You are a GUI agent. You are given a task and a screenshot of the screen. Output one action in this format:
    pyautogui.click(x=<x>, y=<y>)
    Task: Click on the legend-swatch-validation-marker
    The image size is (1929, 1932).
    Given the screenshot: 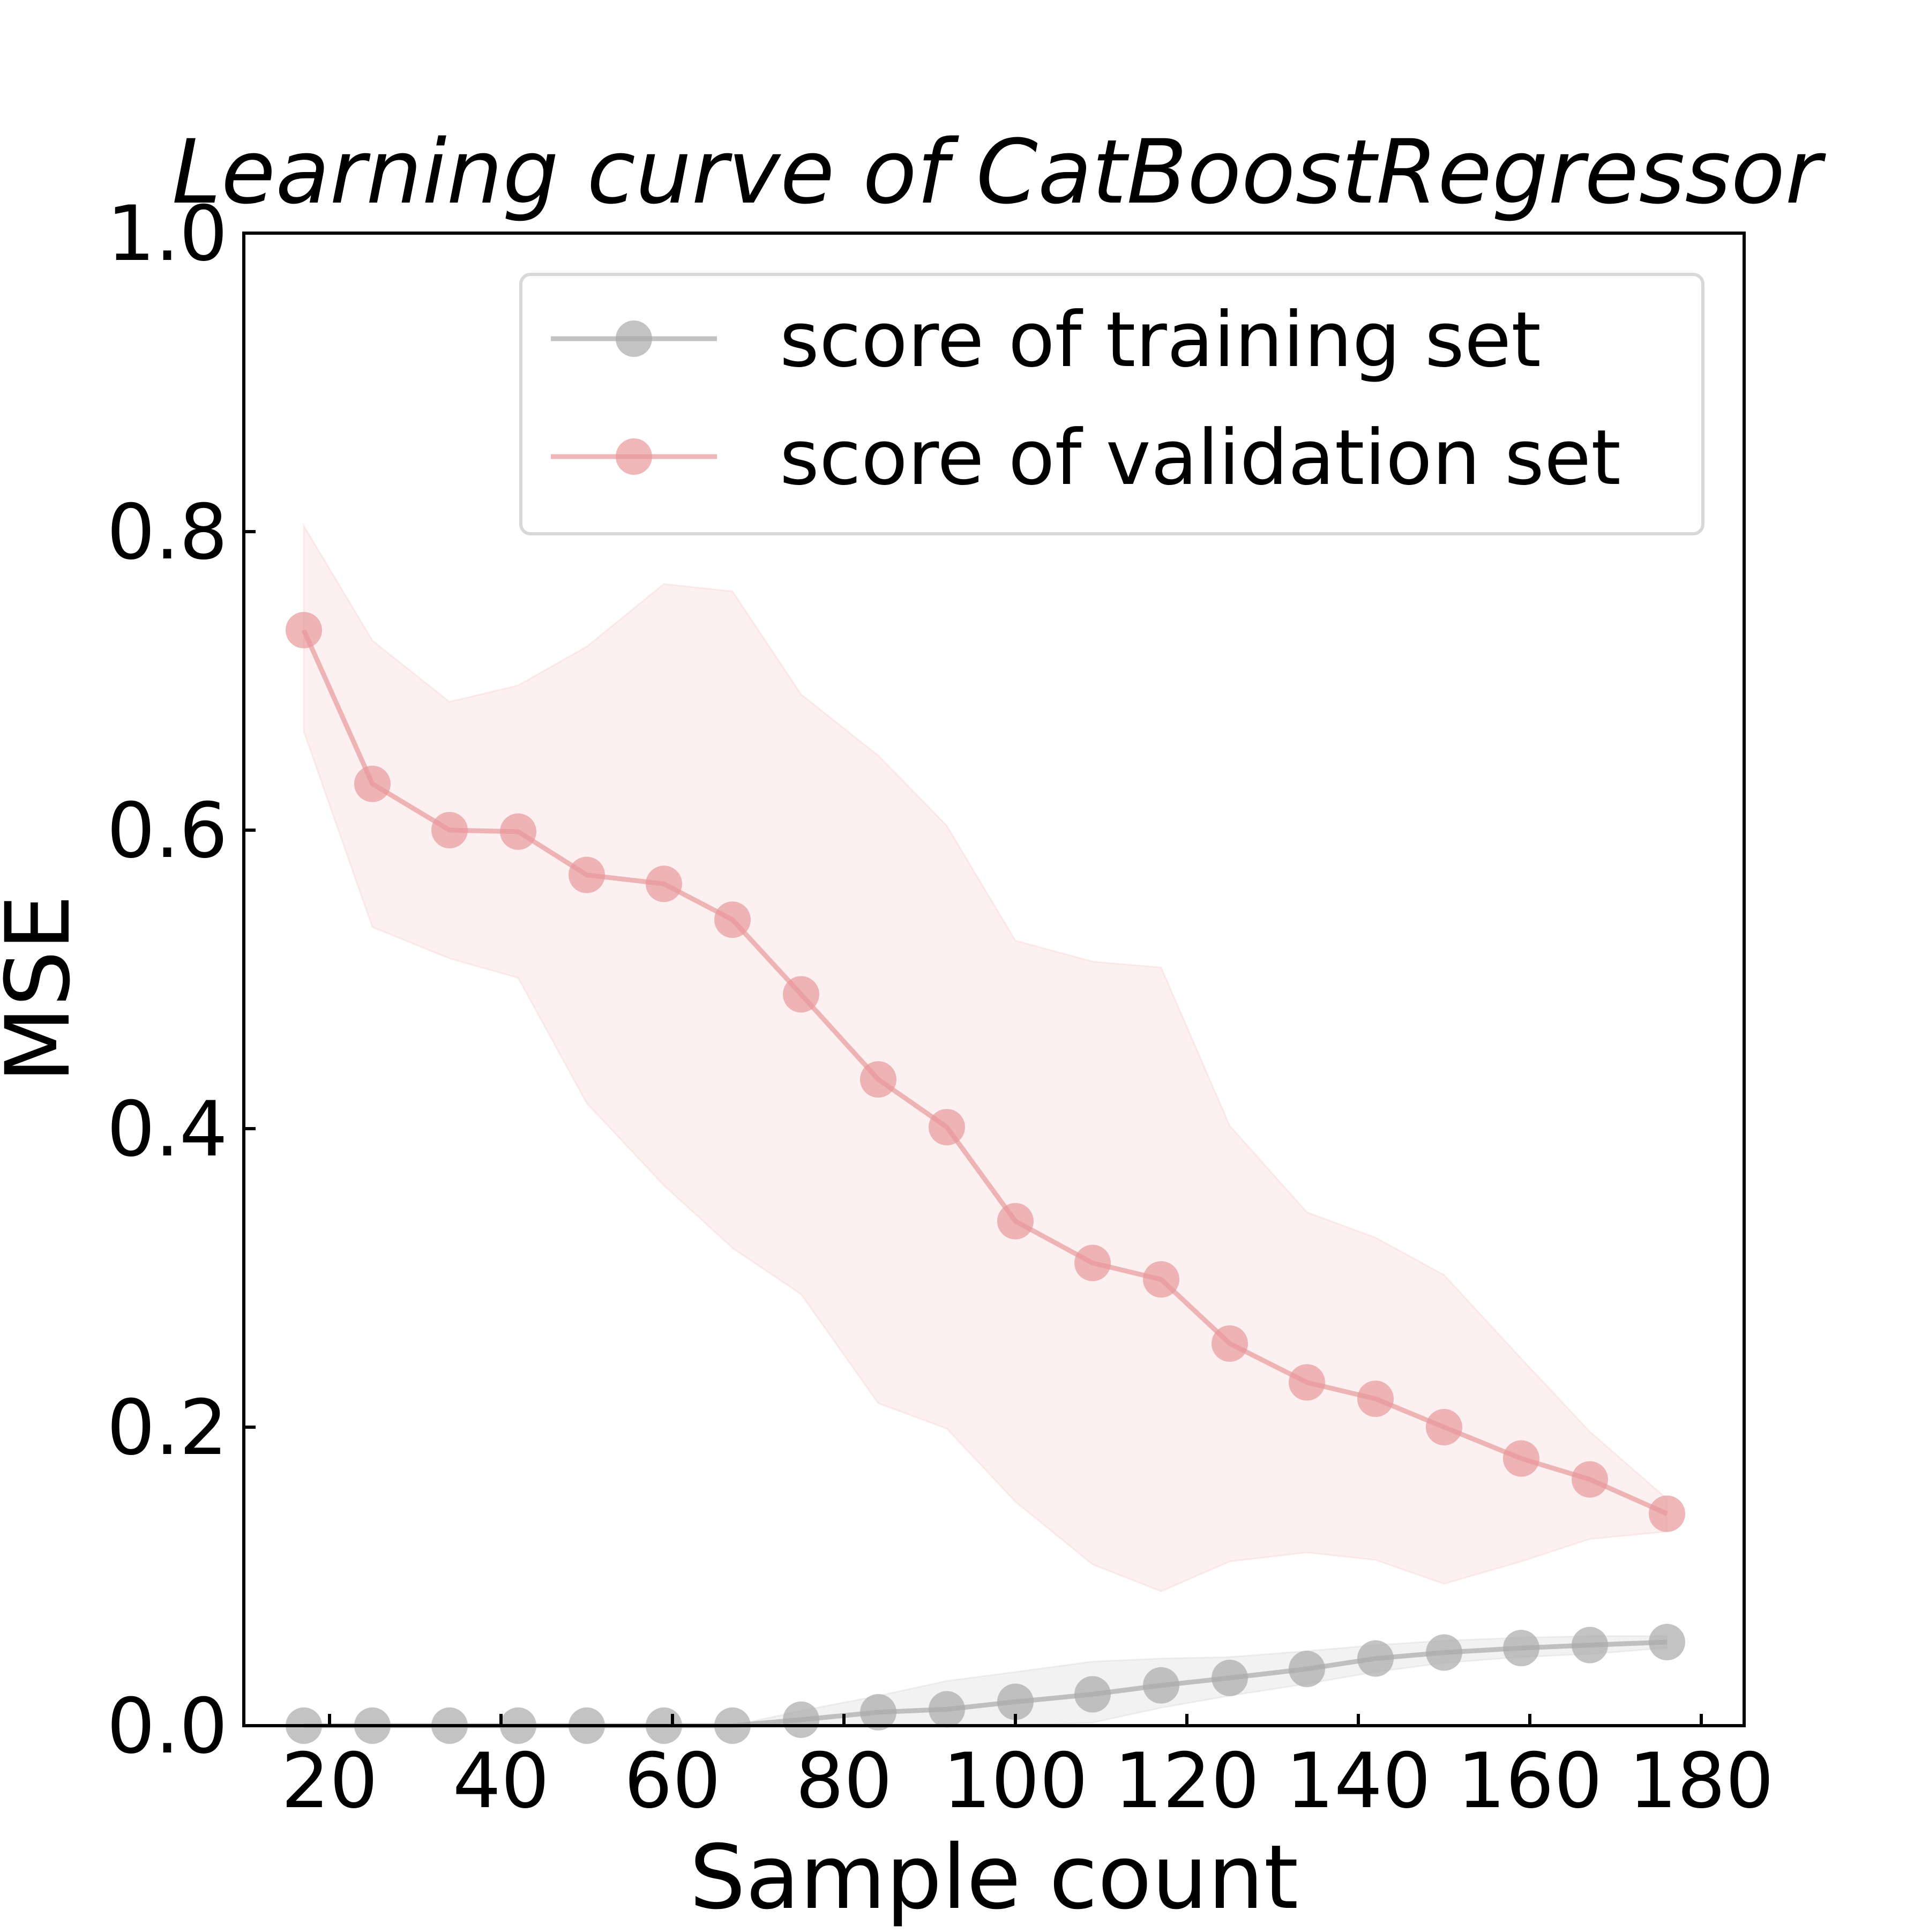 What is the action you would take?
    pyautogui.click(x=634, y=456)
    